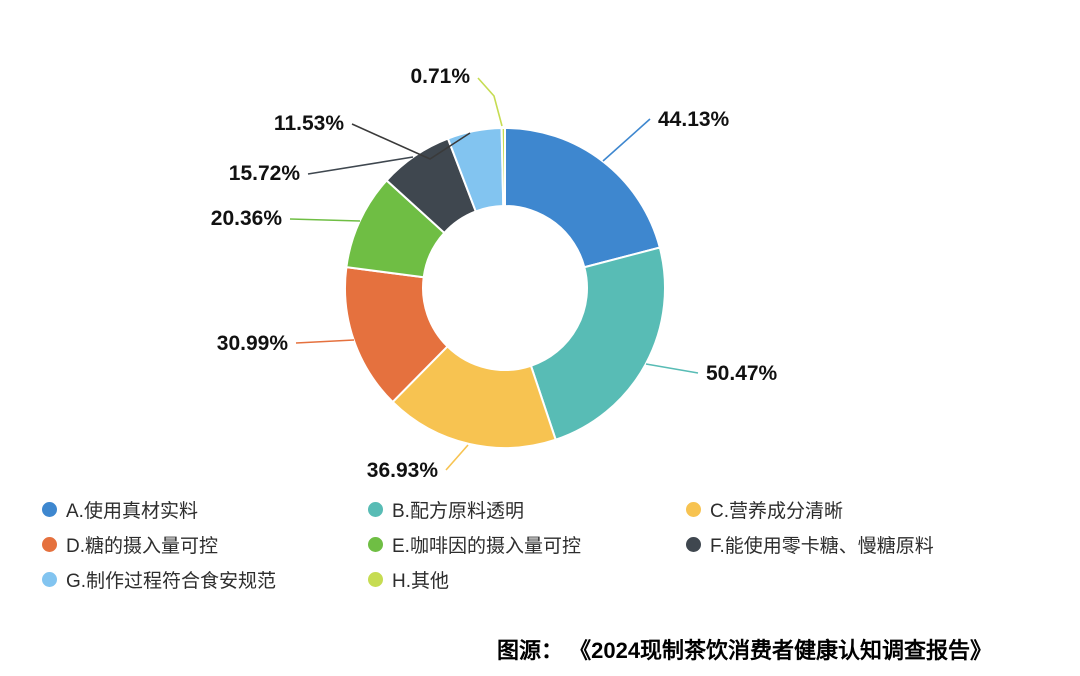  Describe the element at coordinates (421, 581) in the screenshot. I see `legend-label: H.其他` at that location.